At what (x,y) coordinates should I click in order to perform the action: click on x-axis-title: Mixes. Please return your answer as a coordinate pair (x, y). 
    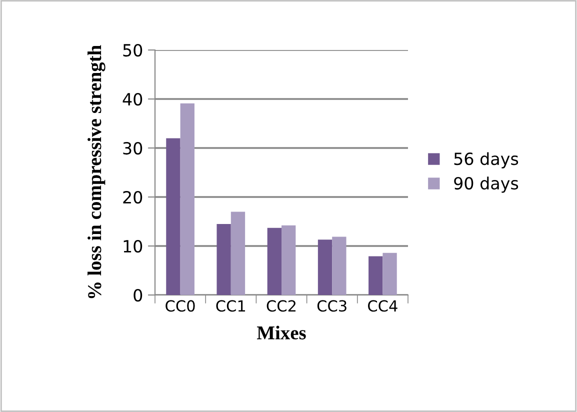
    Looking at the image, I should click on (281, 333).